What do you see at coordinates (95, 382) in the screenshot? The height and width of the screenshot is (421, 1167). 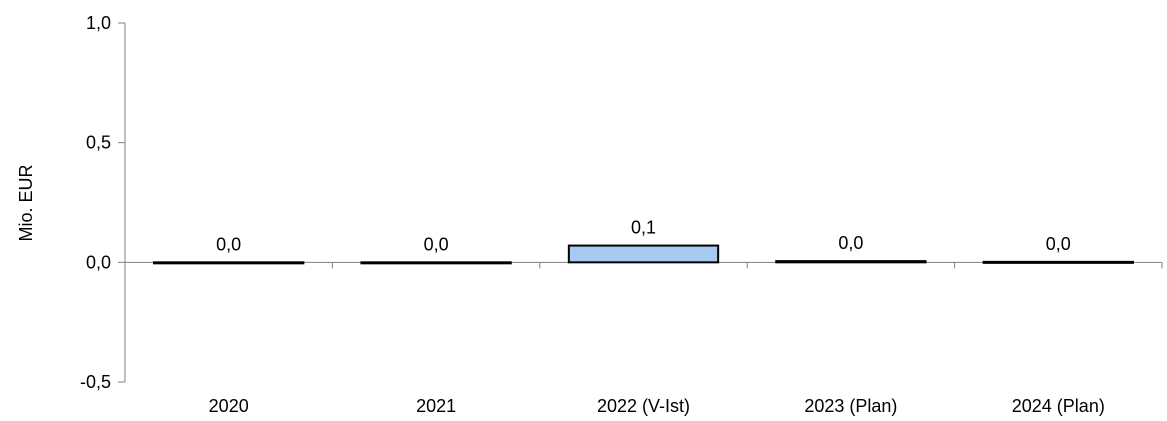 I see `y-tick-label: -0,5` at bounding box center [95, 382].